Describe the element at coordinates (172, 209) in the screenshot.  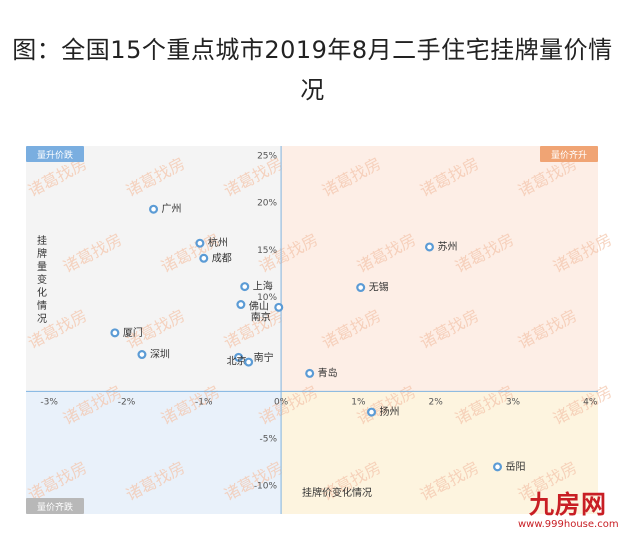
I see `data-point-label: 广州` at that location.